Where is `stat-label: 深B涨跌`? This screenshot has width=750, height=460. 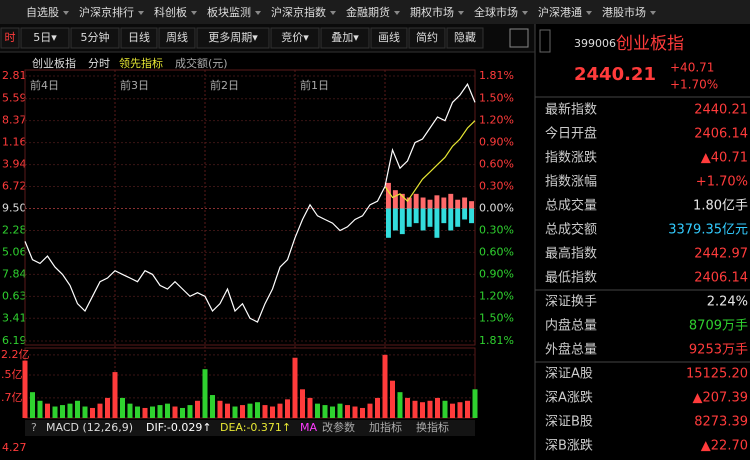
stat-label: 深B涨跌 is located at coordinates (569, 446).